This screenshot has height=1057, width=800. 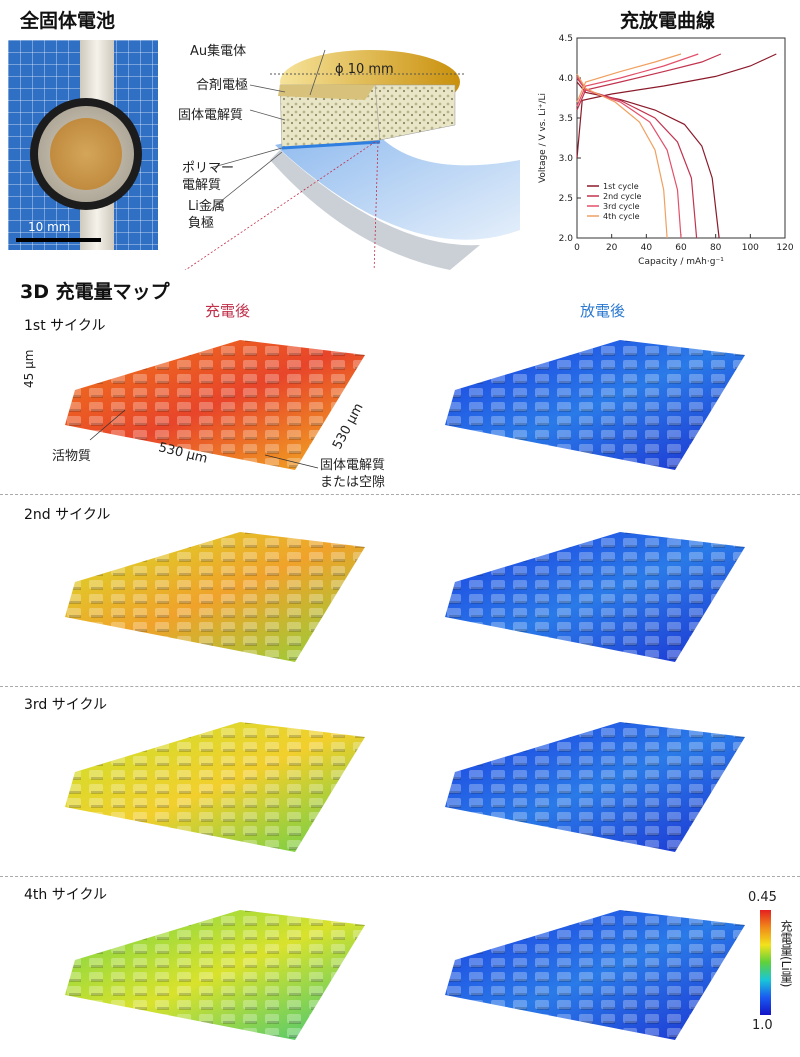 I want to click on series-1-charge-line, so click(x=676, y=106).